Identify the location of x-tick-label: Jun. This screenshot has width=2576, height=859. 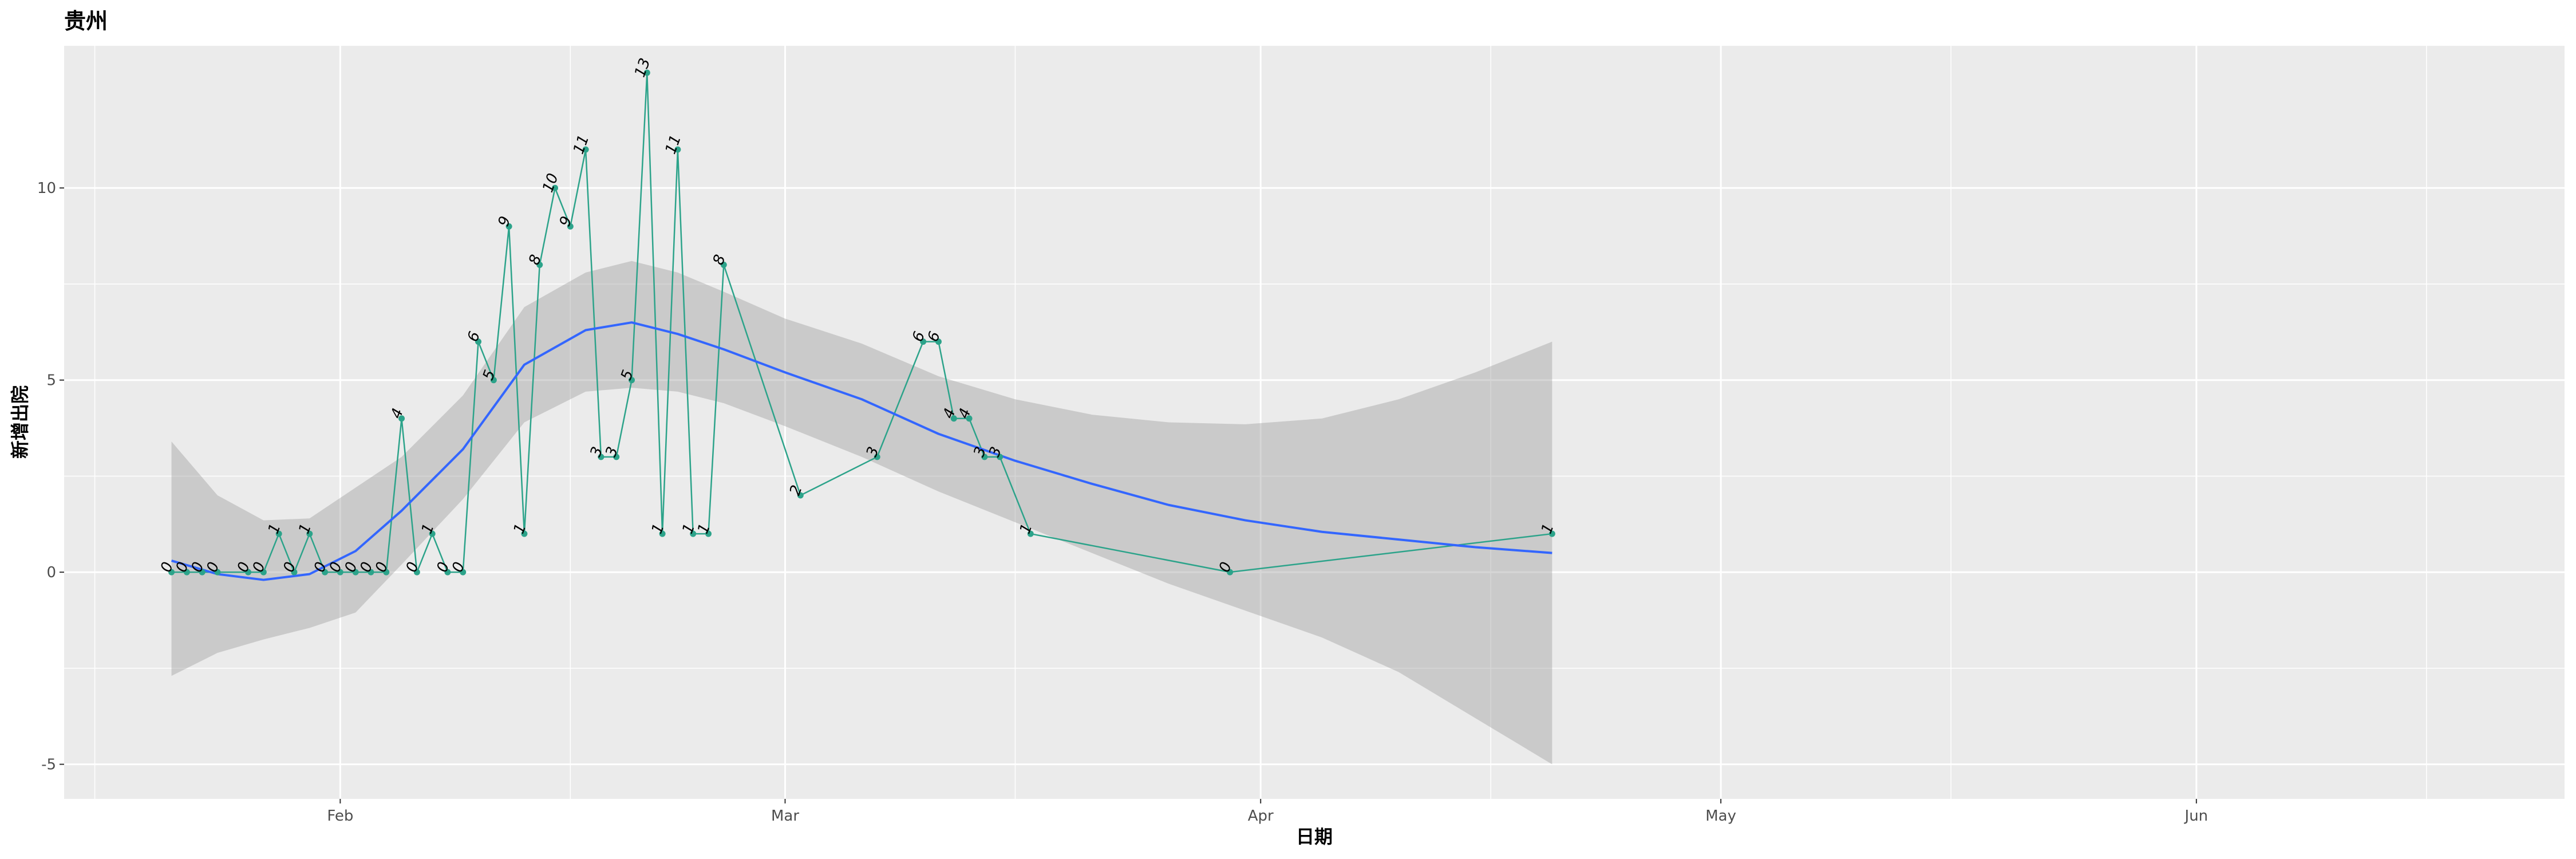
(2196, 816).